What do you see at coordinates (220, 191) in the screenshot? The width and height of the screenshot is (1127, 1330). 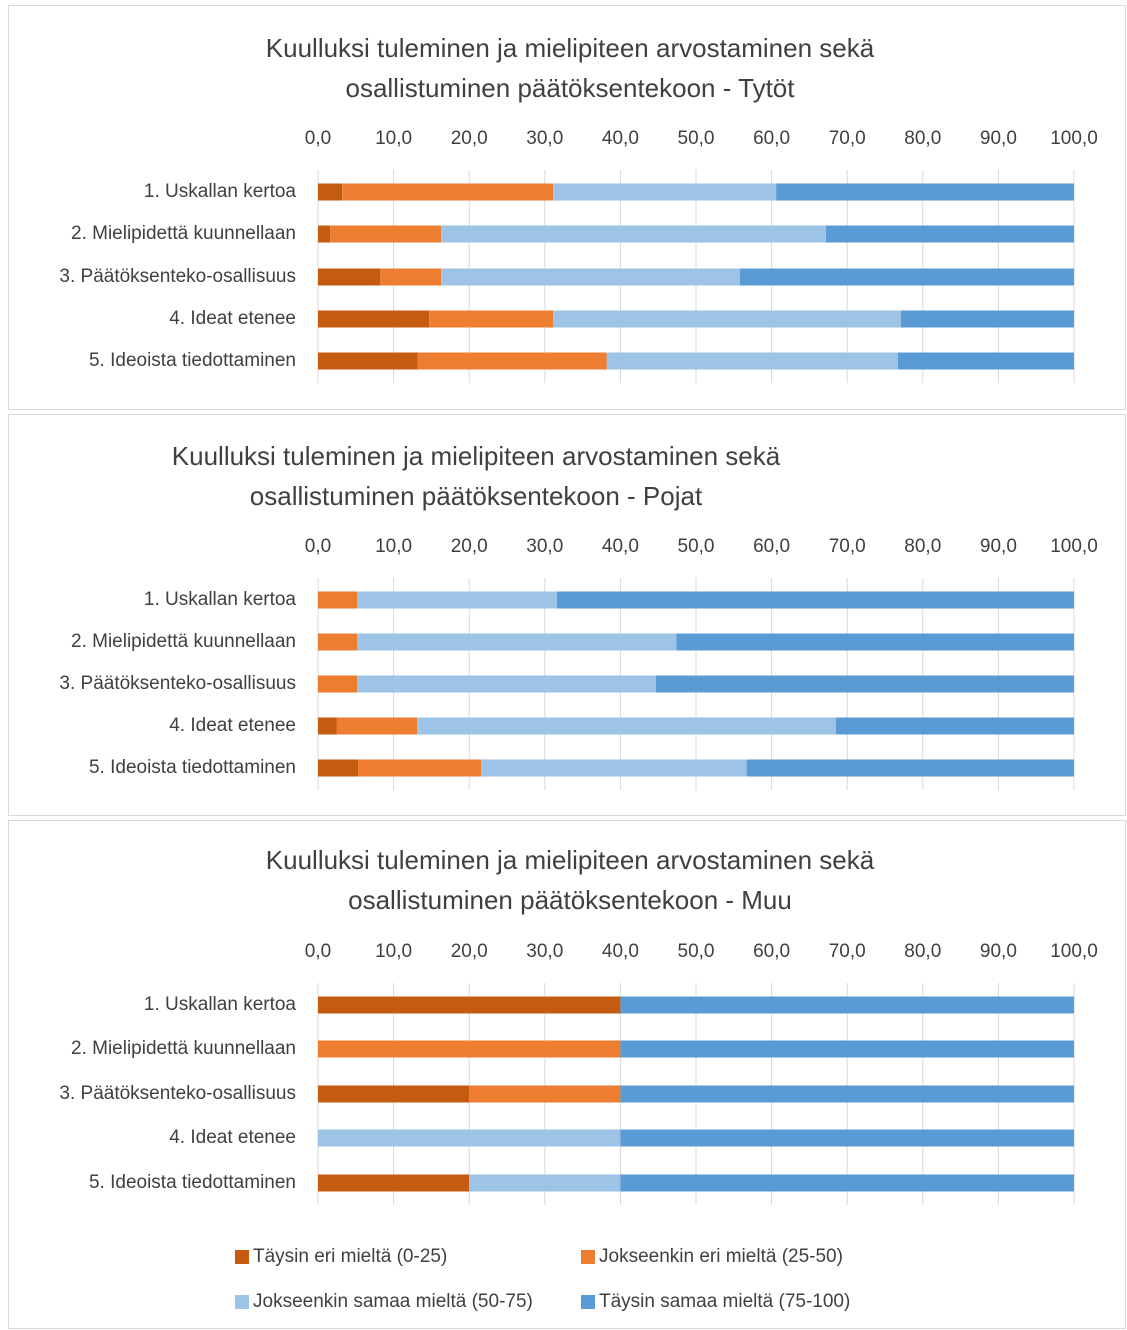 I see `y-tick-label: 1. Uskallan kertoa` at bounding box center [220, 191].